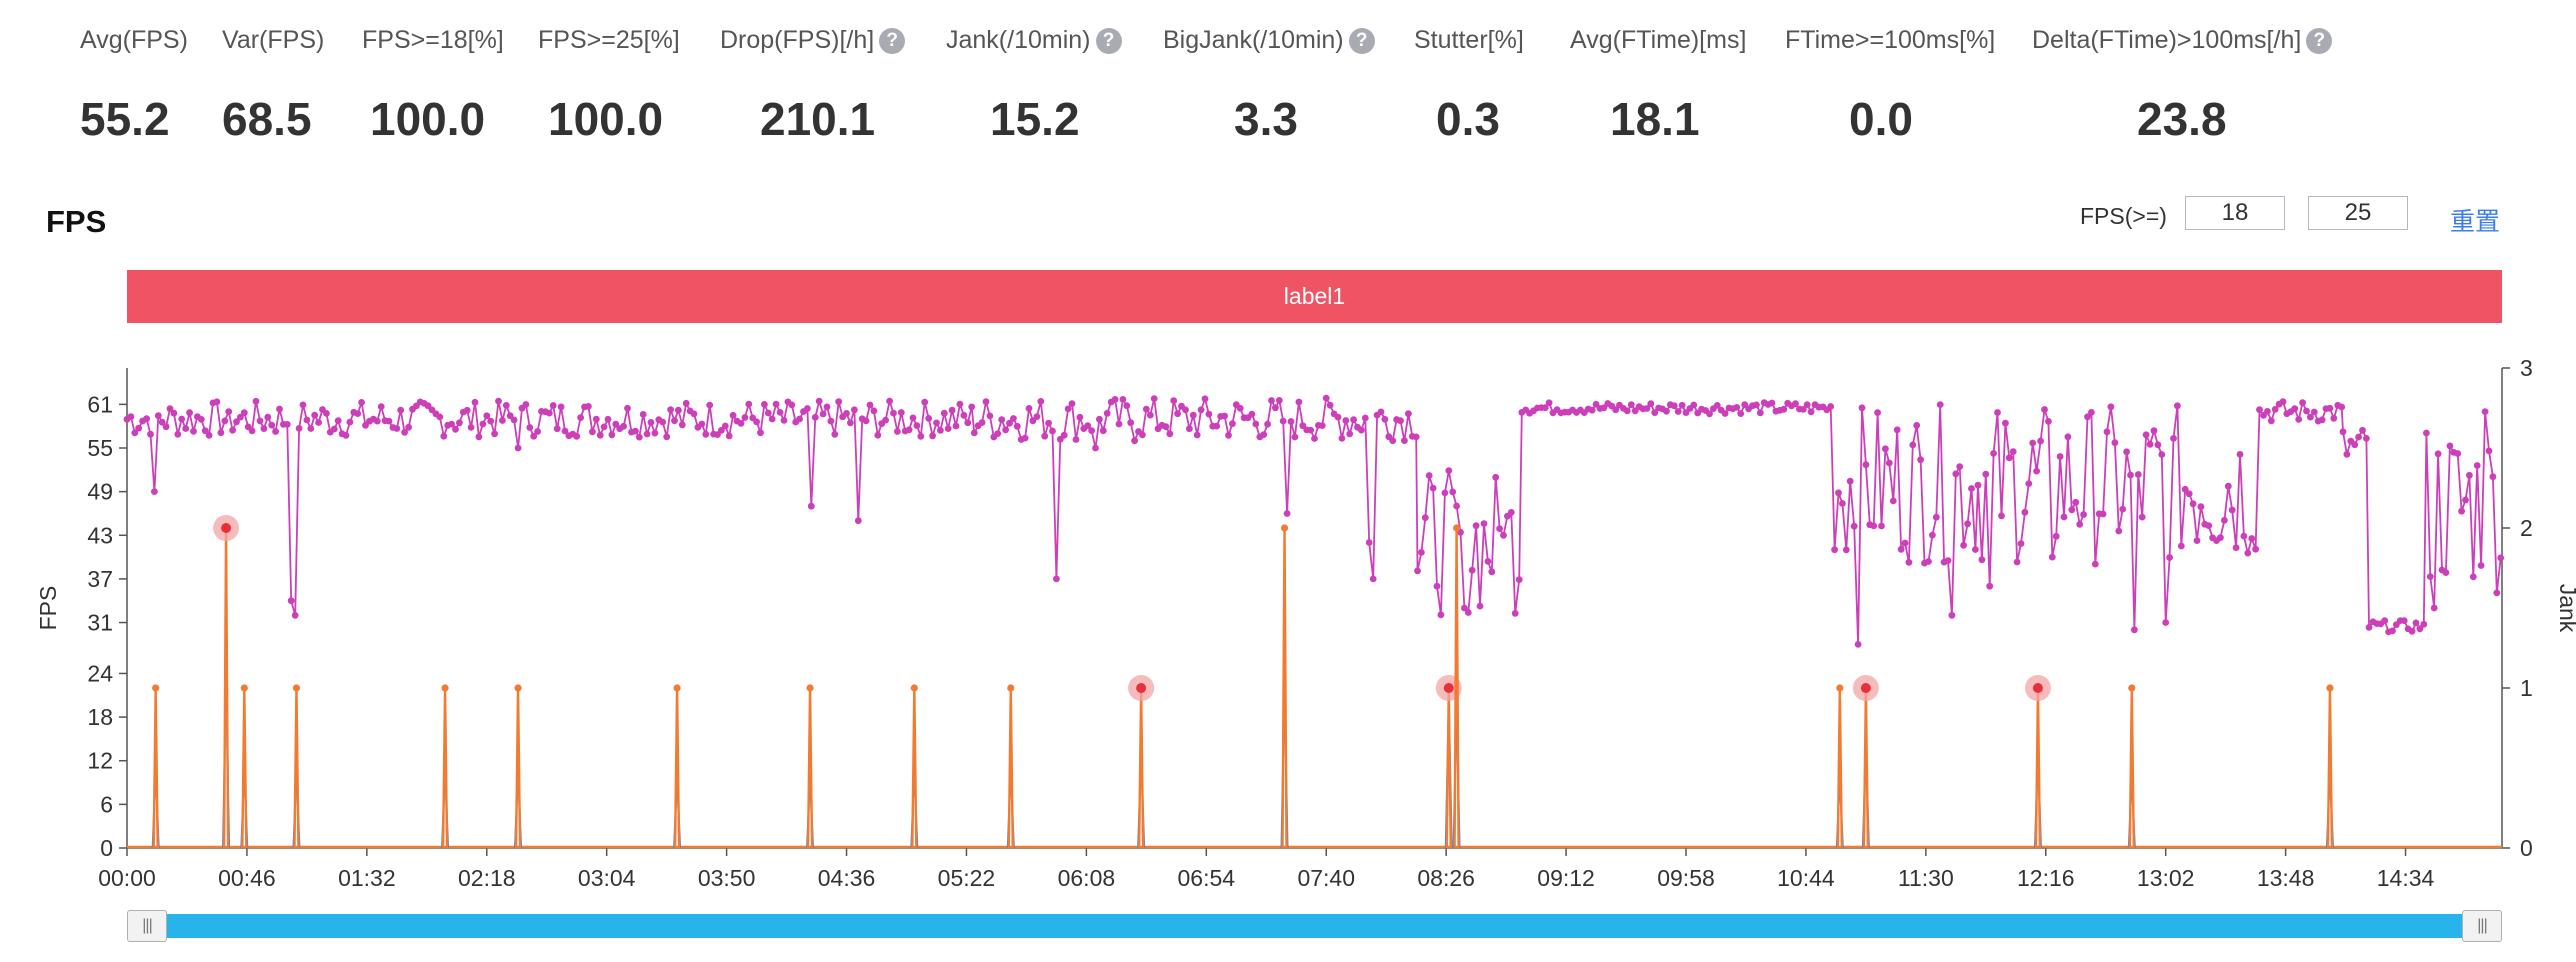 Image resolution: width=2576 pixels, height=962 pixels. I want to click on help-icon: ?, so click(1361, 40).